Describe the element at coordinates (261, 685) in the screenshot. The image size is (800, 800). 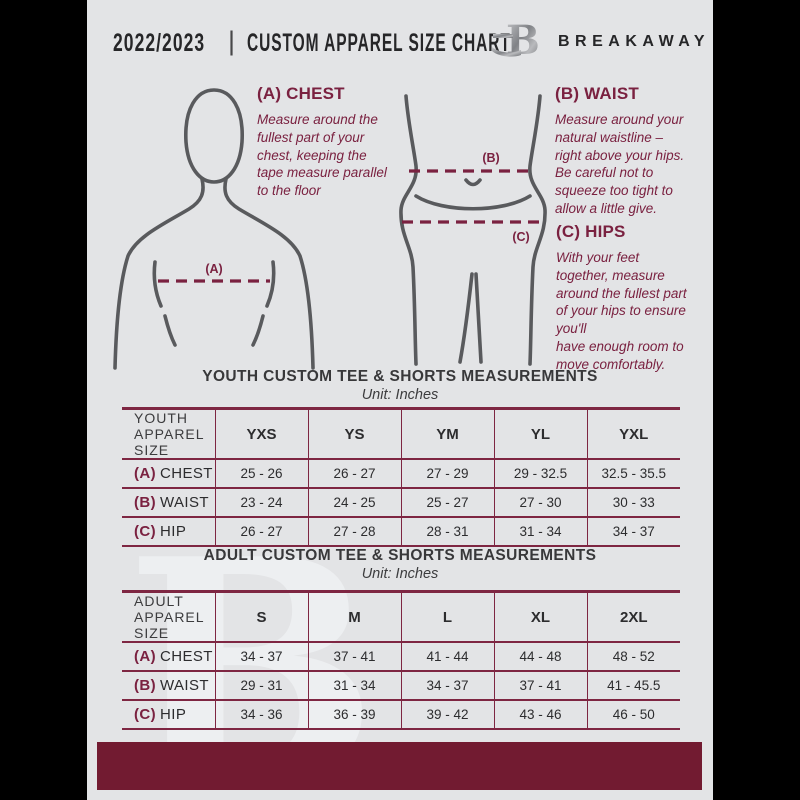
I see `measurement-value: 29 - 31` at that location.